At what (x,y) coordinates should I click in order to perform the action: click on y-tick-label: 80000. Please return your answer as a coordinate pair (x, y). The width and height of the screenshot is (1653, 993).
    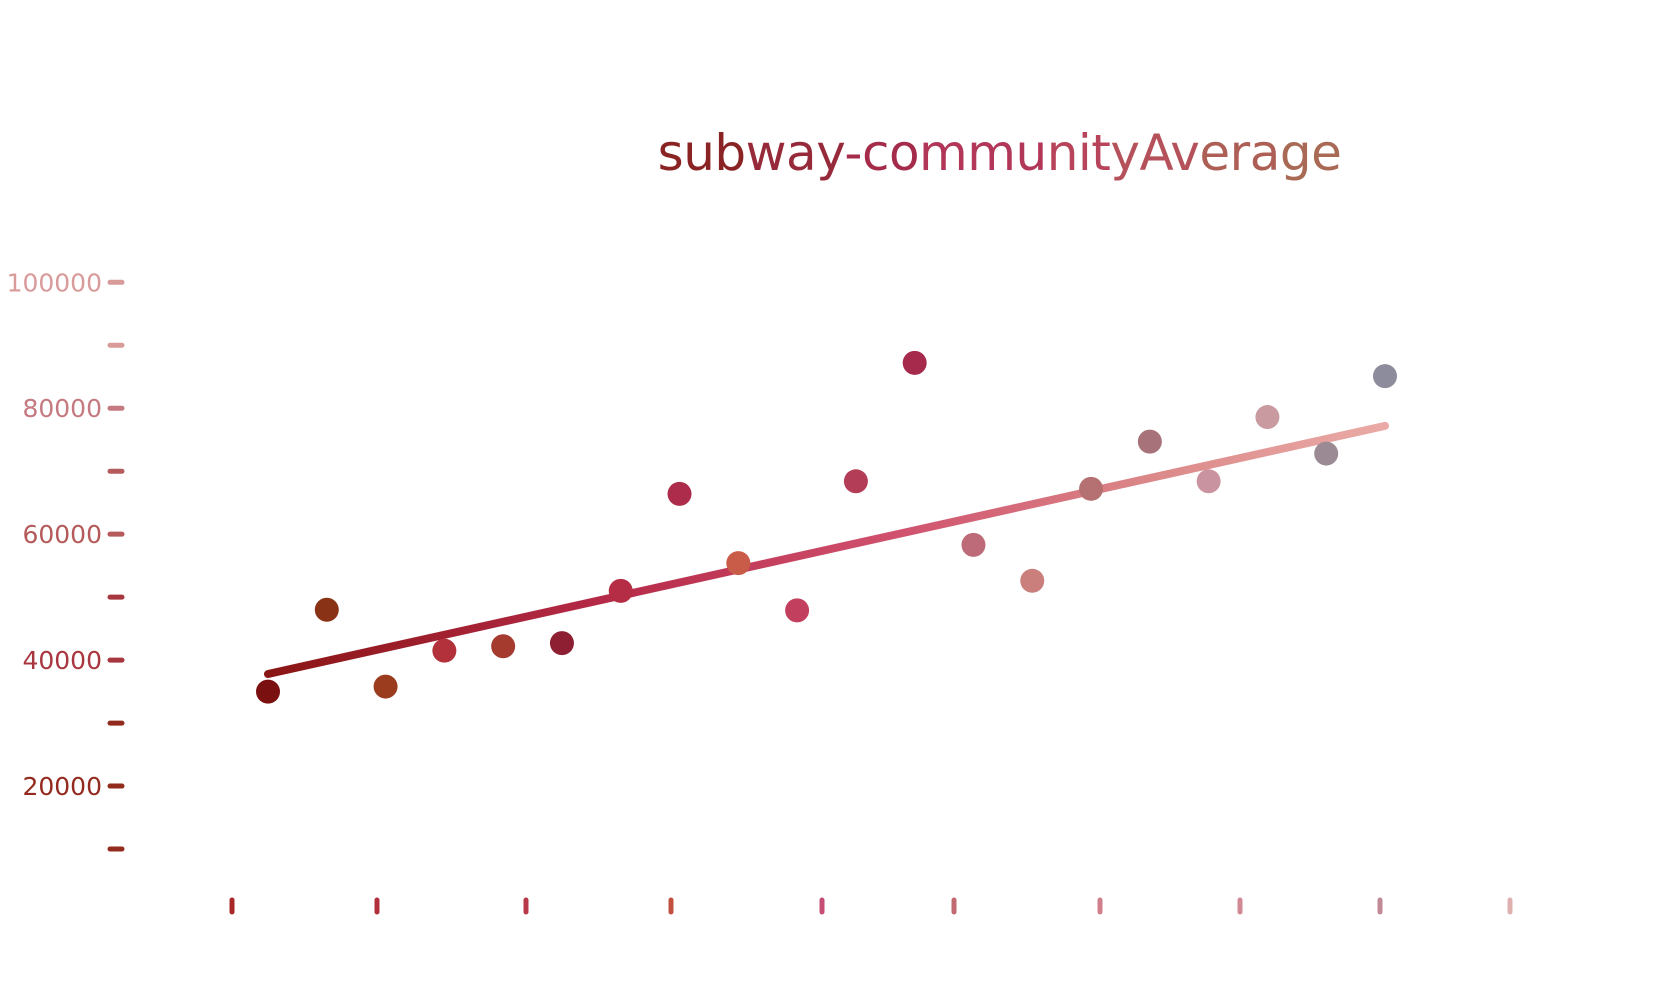
    Looking at the image, I should click on (62, 408).